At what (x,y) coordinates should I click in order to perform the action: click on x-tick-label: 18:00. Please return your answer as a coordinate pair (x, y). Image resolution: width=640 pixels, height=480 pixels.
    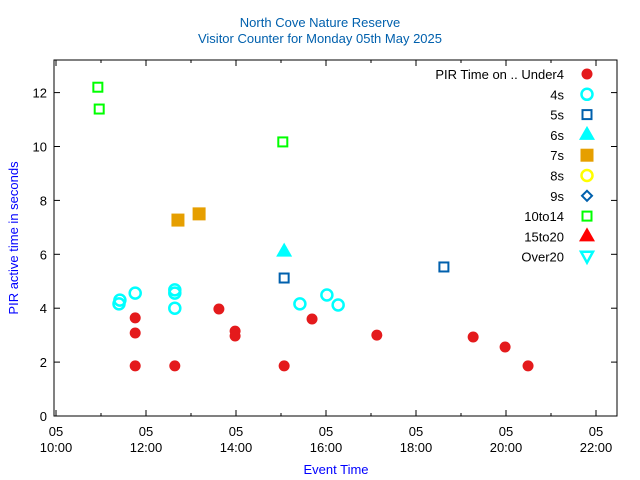
    Looking at the image, I should click on (416, 447).